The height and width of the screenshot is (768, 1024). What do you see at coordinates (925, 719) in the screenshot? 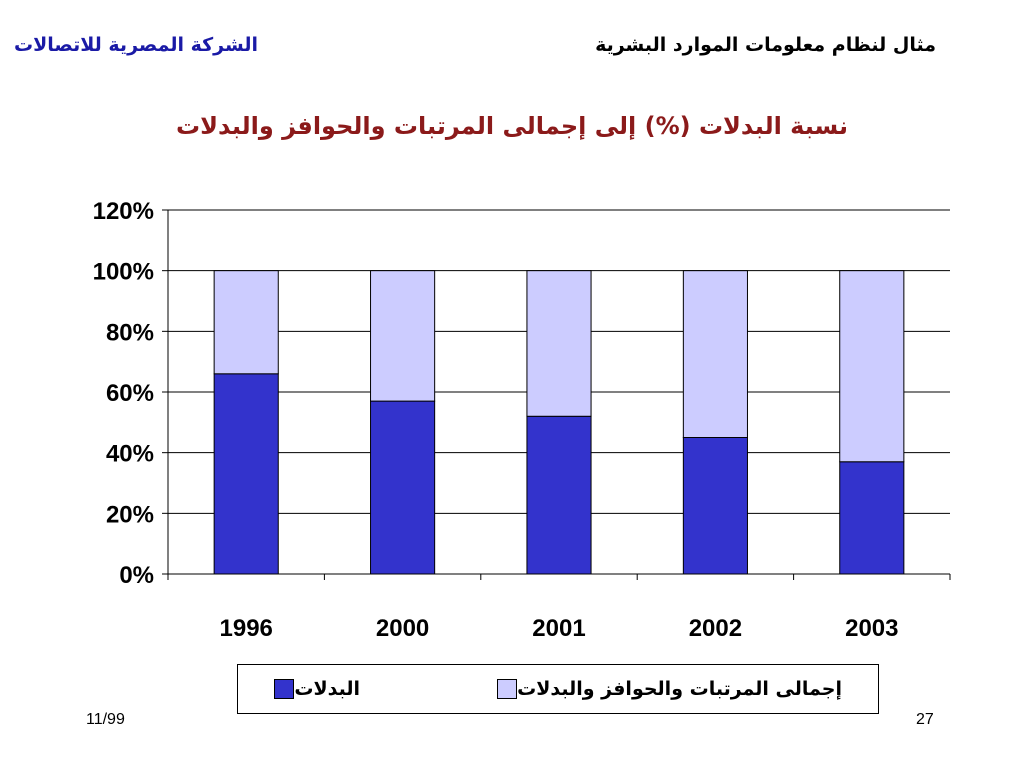
I see `page-number: 27` at bounding box center [925, 719].